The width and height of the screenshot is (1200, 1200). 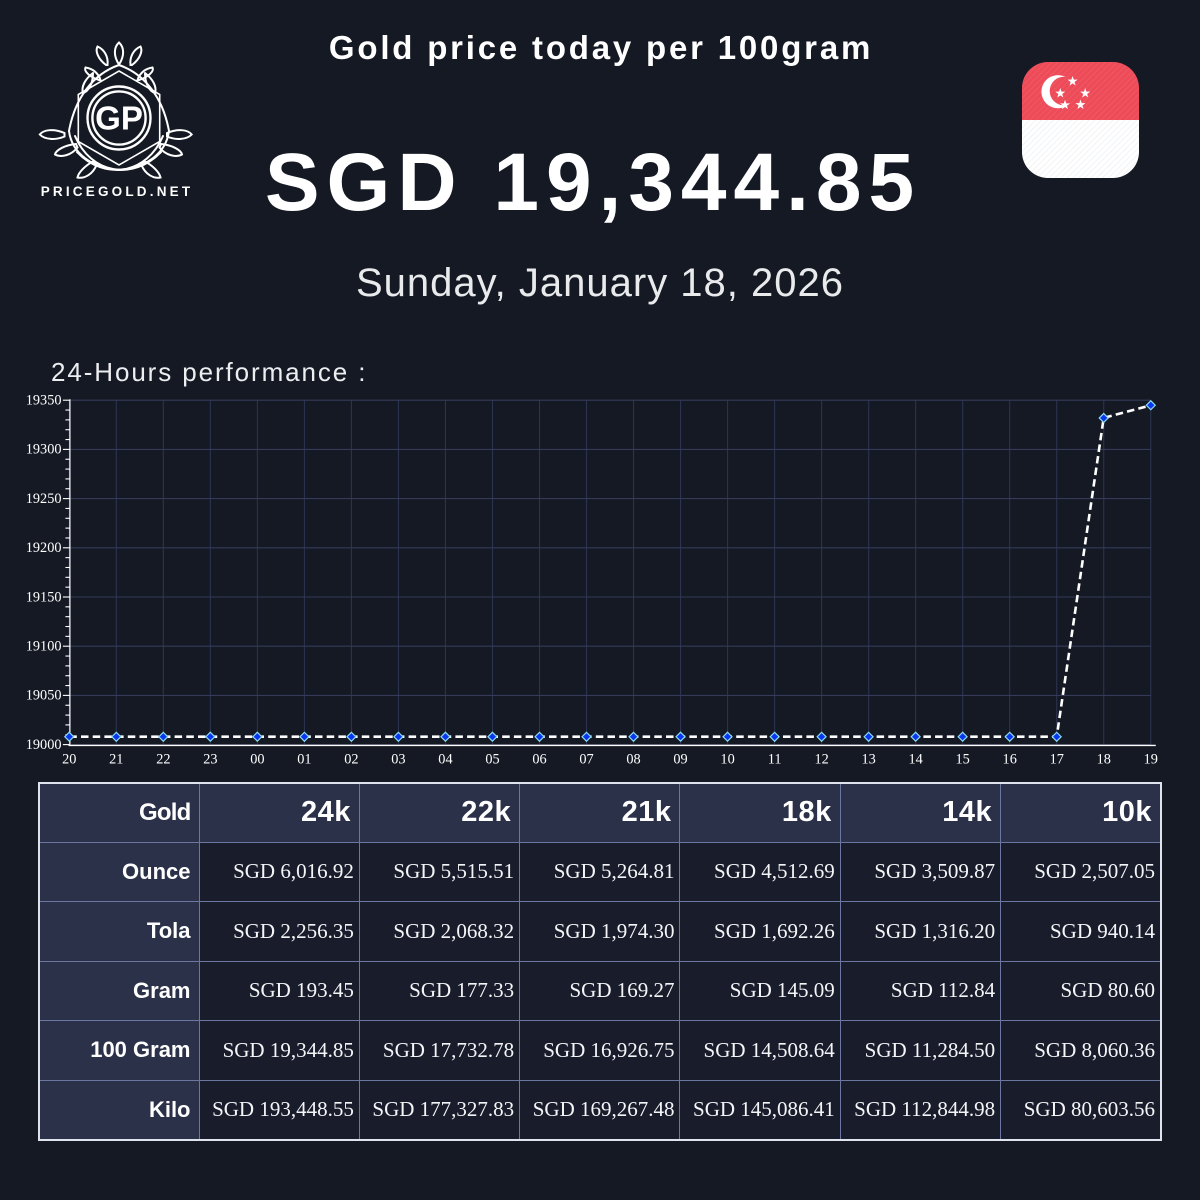 I want to click on svg-text: 19, so click(x=1151, y=759).